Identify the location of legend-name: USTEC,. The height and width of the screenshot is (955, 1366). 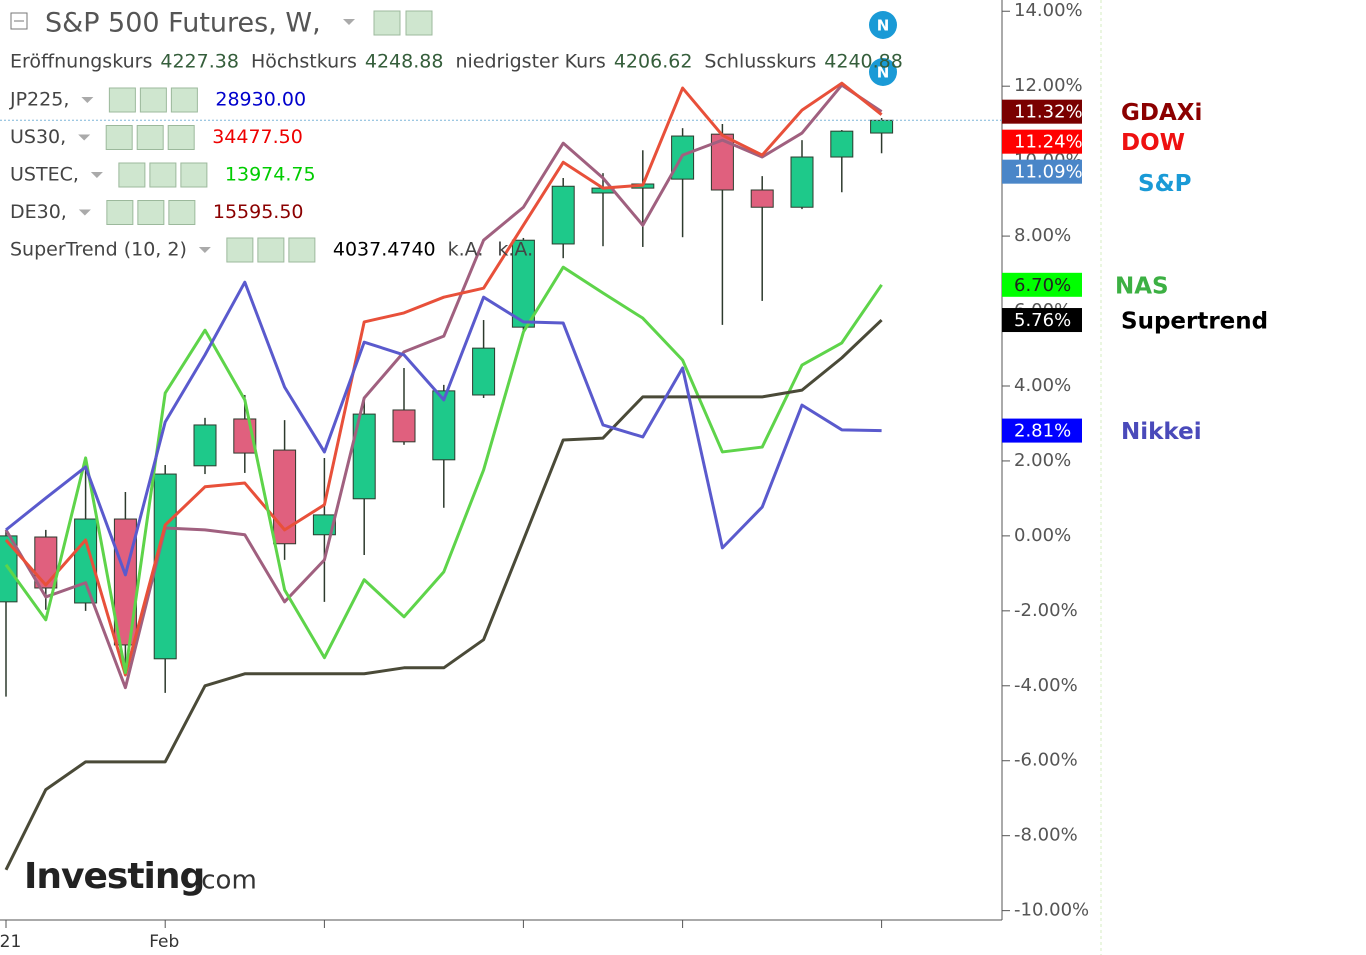
(44, 175).